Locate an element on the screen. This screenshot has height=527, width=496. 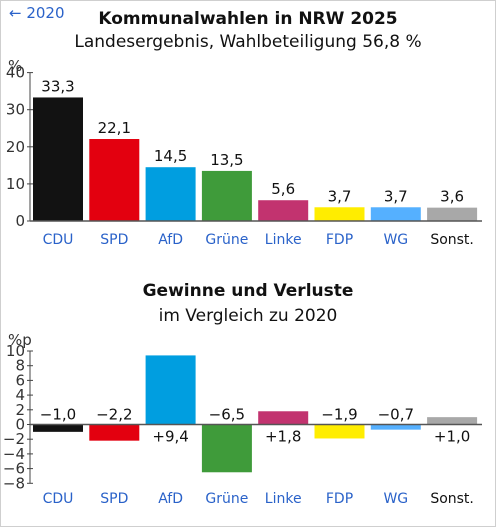
y-tick-label: −6 is located at coordinates (14, 469).